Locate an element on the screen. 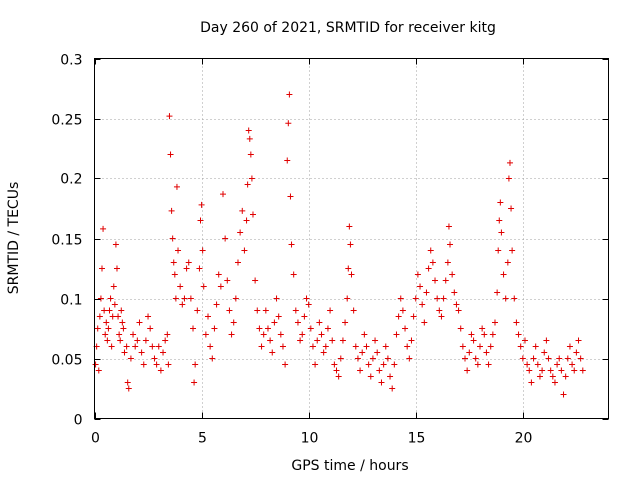  y-tick-label: 0.2 is located at coordinates (71, 180).